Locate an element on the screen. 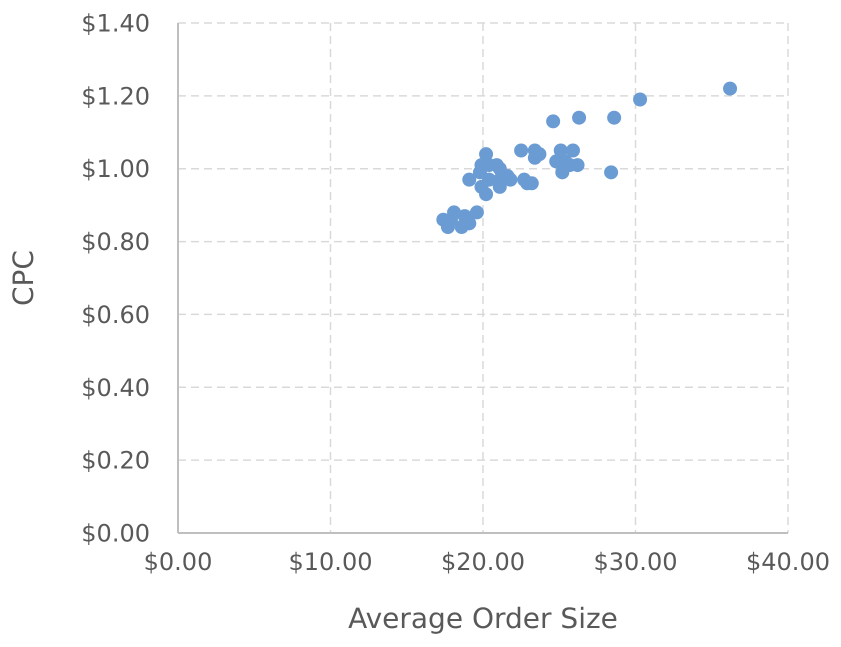  x-tick-label: $20.00 is located at coordinates (483, 562).